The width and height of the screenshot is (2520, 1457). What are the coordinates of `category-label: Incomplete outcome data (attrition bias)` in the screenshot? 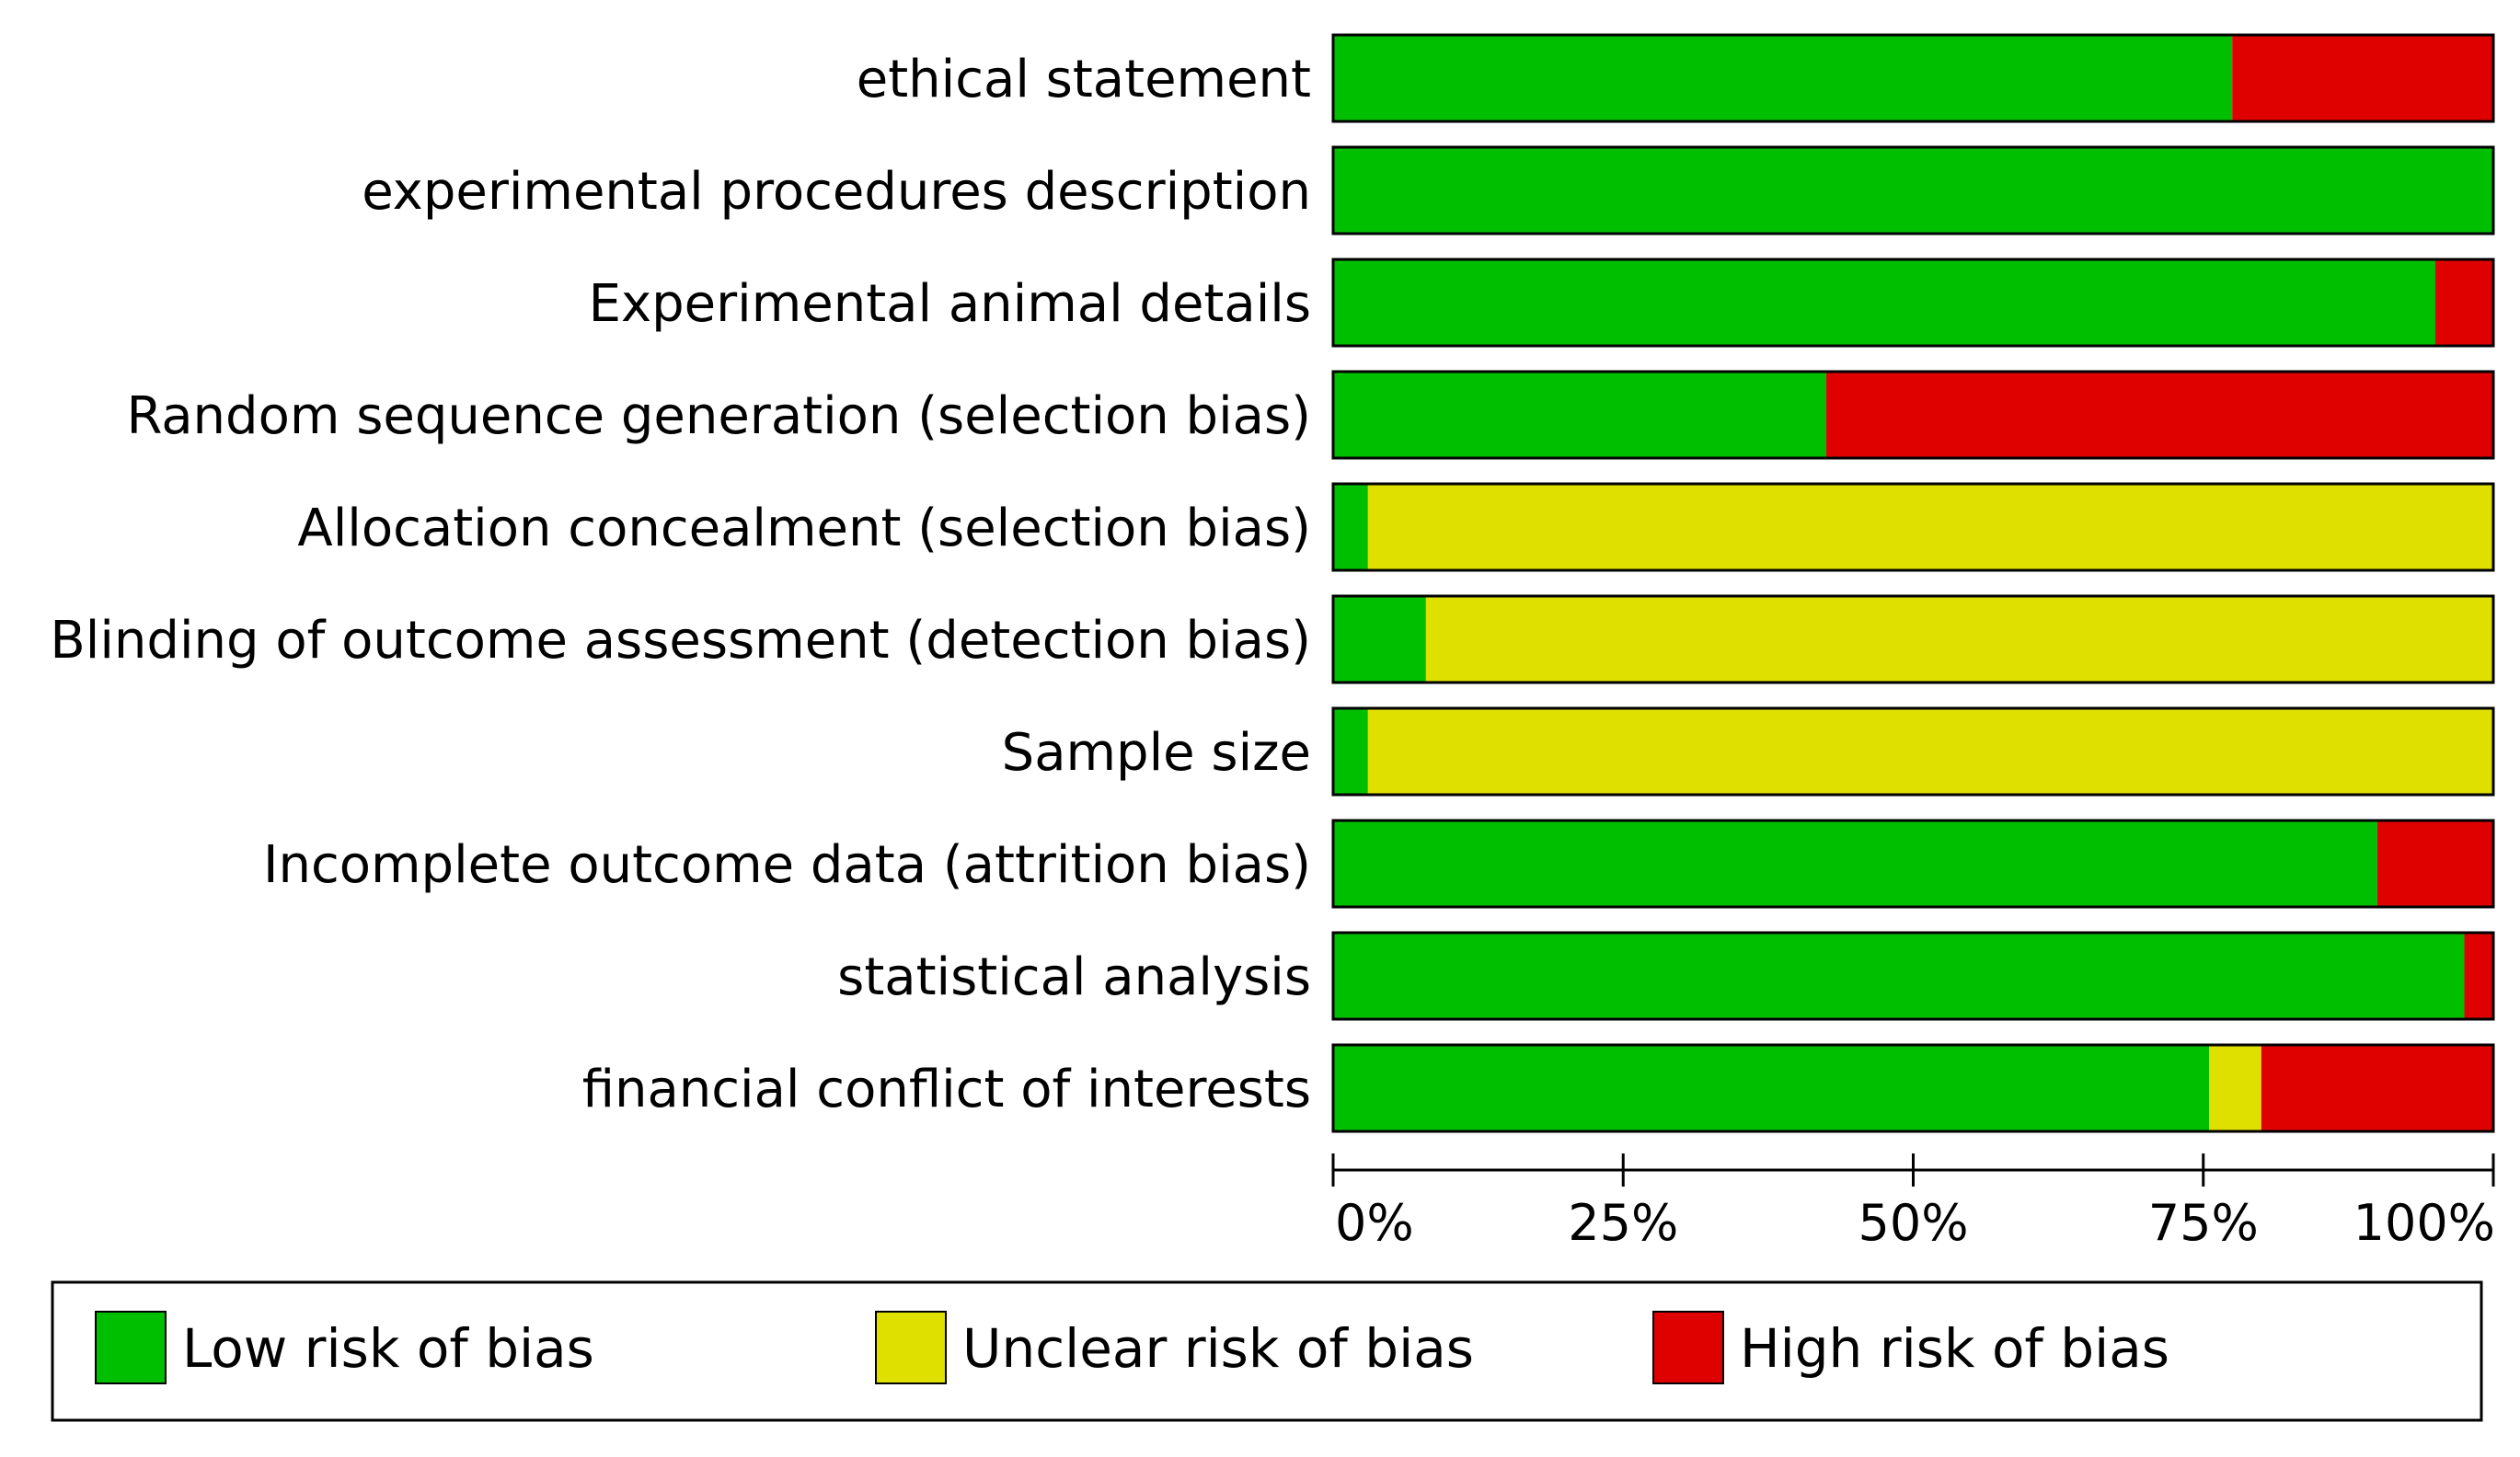 It's located at (787, 865).